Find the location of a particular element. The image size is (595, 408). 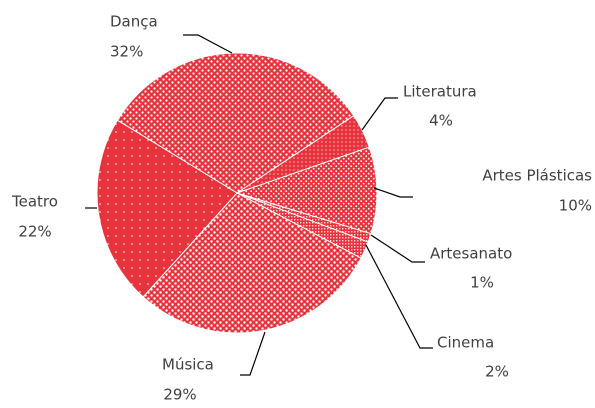

value-label: 29% is located at coordinates (179, 395).